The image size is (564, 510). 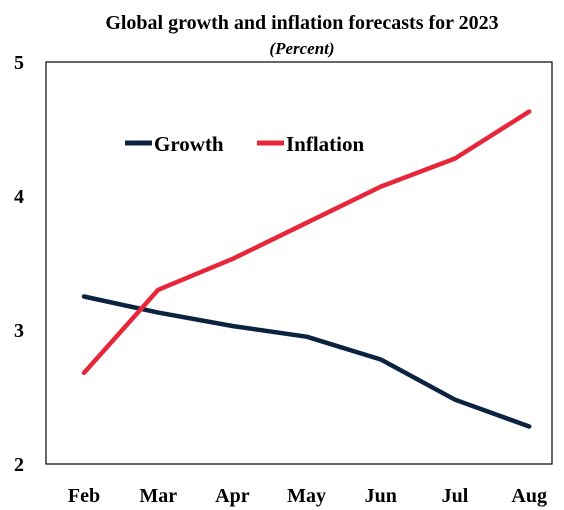 What do you see at coordinates (301, 48) in the screenshot?
I see `chart-subtitle: (Percent)` at bounding box center [301, 48].